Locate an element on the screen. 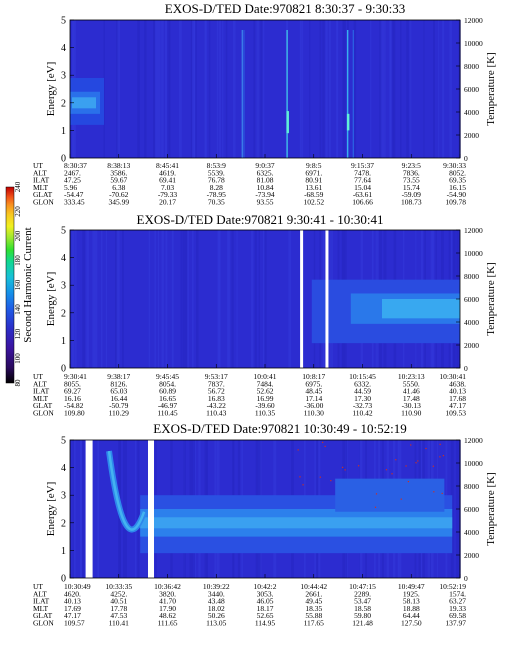  y2-tick-label: 8000 is located at coordinates (471, 66).